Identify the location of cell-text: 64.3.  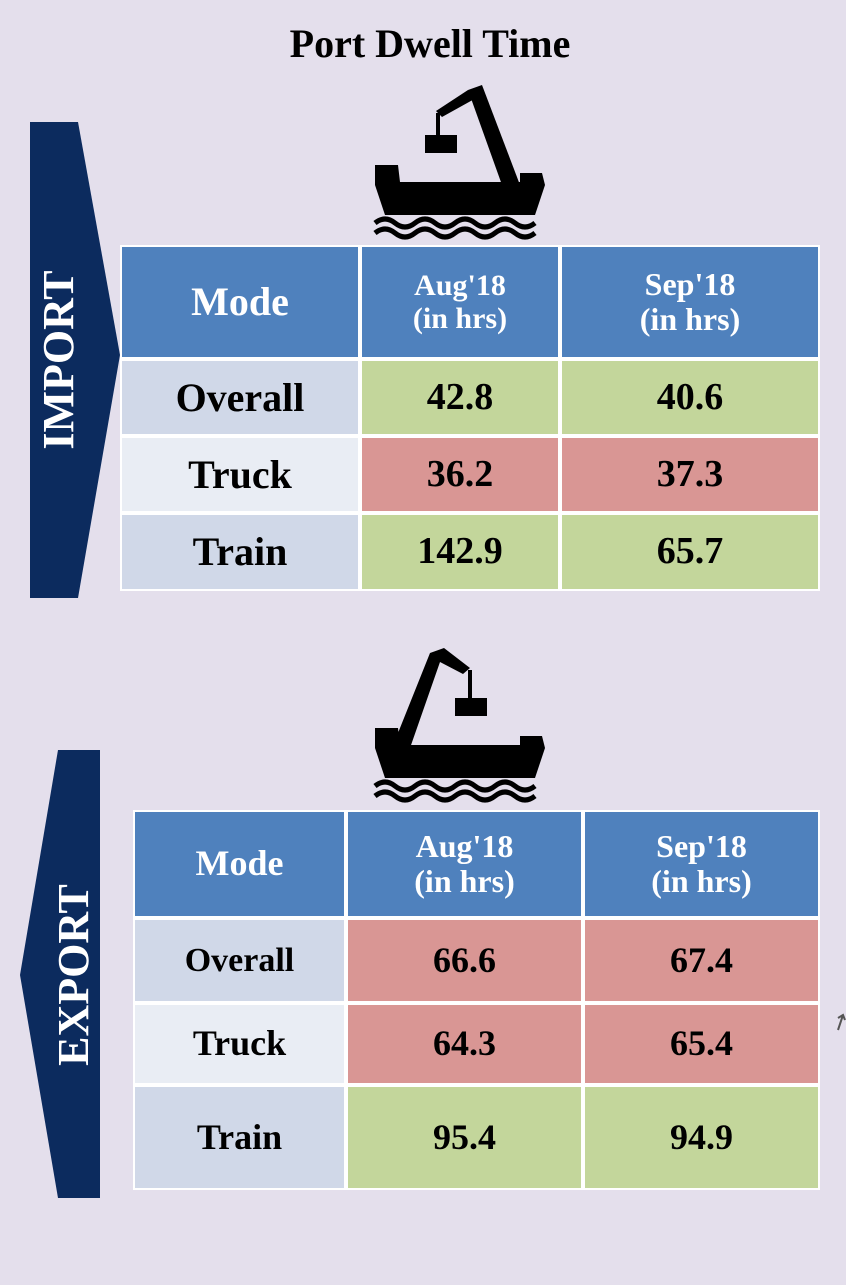
(464, 1043).